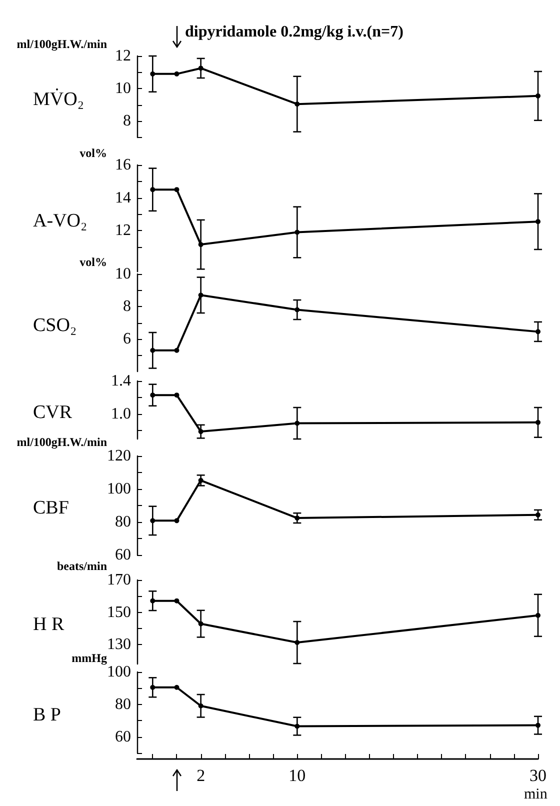 The image size is (560, 806). What do you see at coordinates (119, 580) in the screenshot?
I see `y-tick-label: 170` at bounding box center [119, 580].